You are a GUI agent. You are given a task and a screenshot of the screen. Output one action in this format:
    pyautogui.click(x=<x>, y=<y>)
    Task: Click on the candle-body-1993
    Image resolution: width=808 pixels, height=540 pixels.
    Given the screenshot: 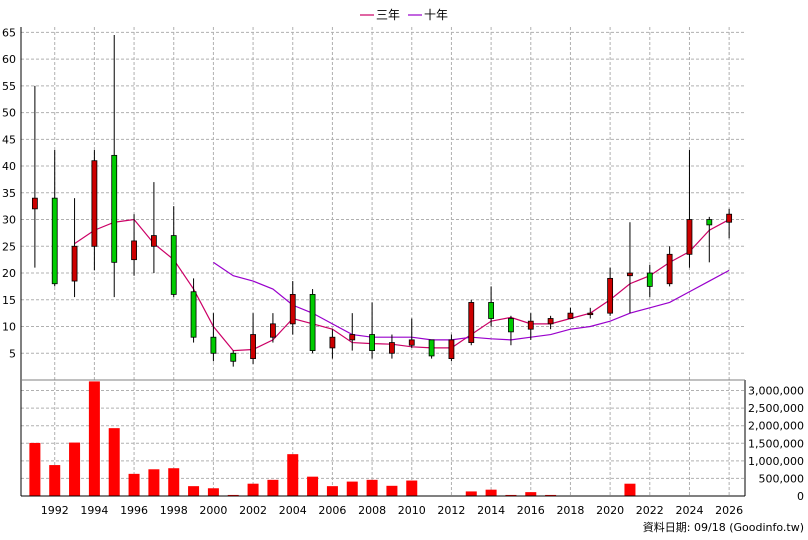 What is the action you would take?
    pyautogui.click(x=74, y=263)
    